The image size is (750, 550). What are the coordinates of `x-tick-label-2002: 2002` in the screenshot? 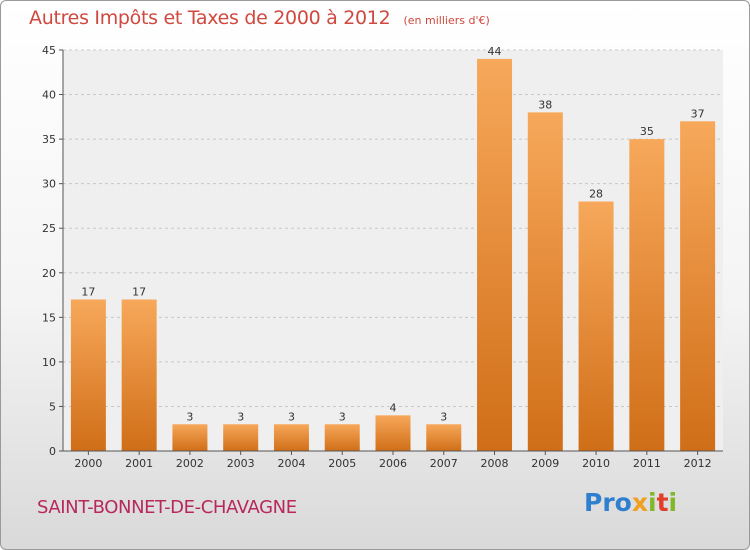 It's located at (190, 463).